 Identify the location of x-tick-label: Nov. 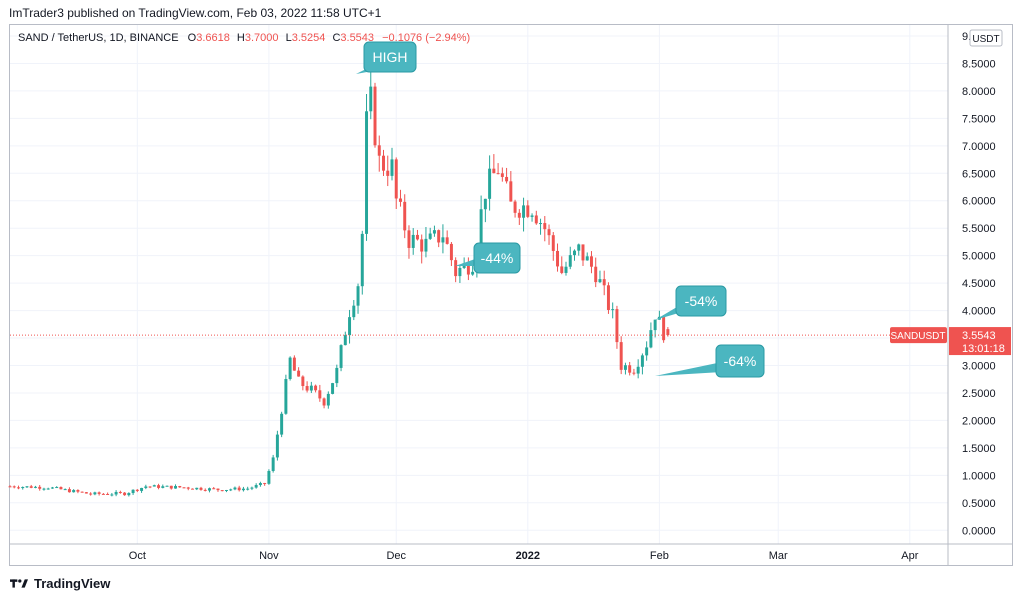
(269, 556).